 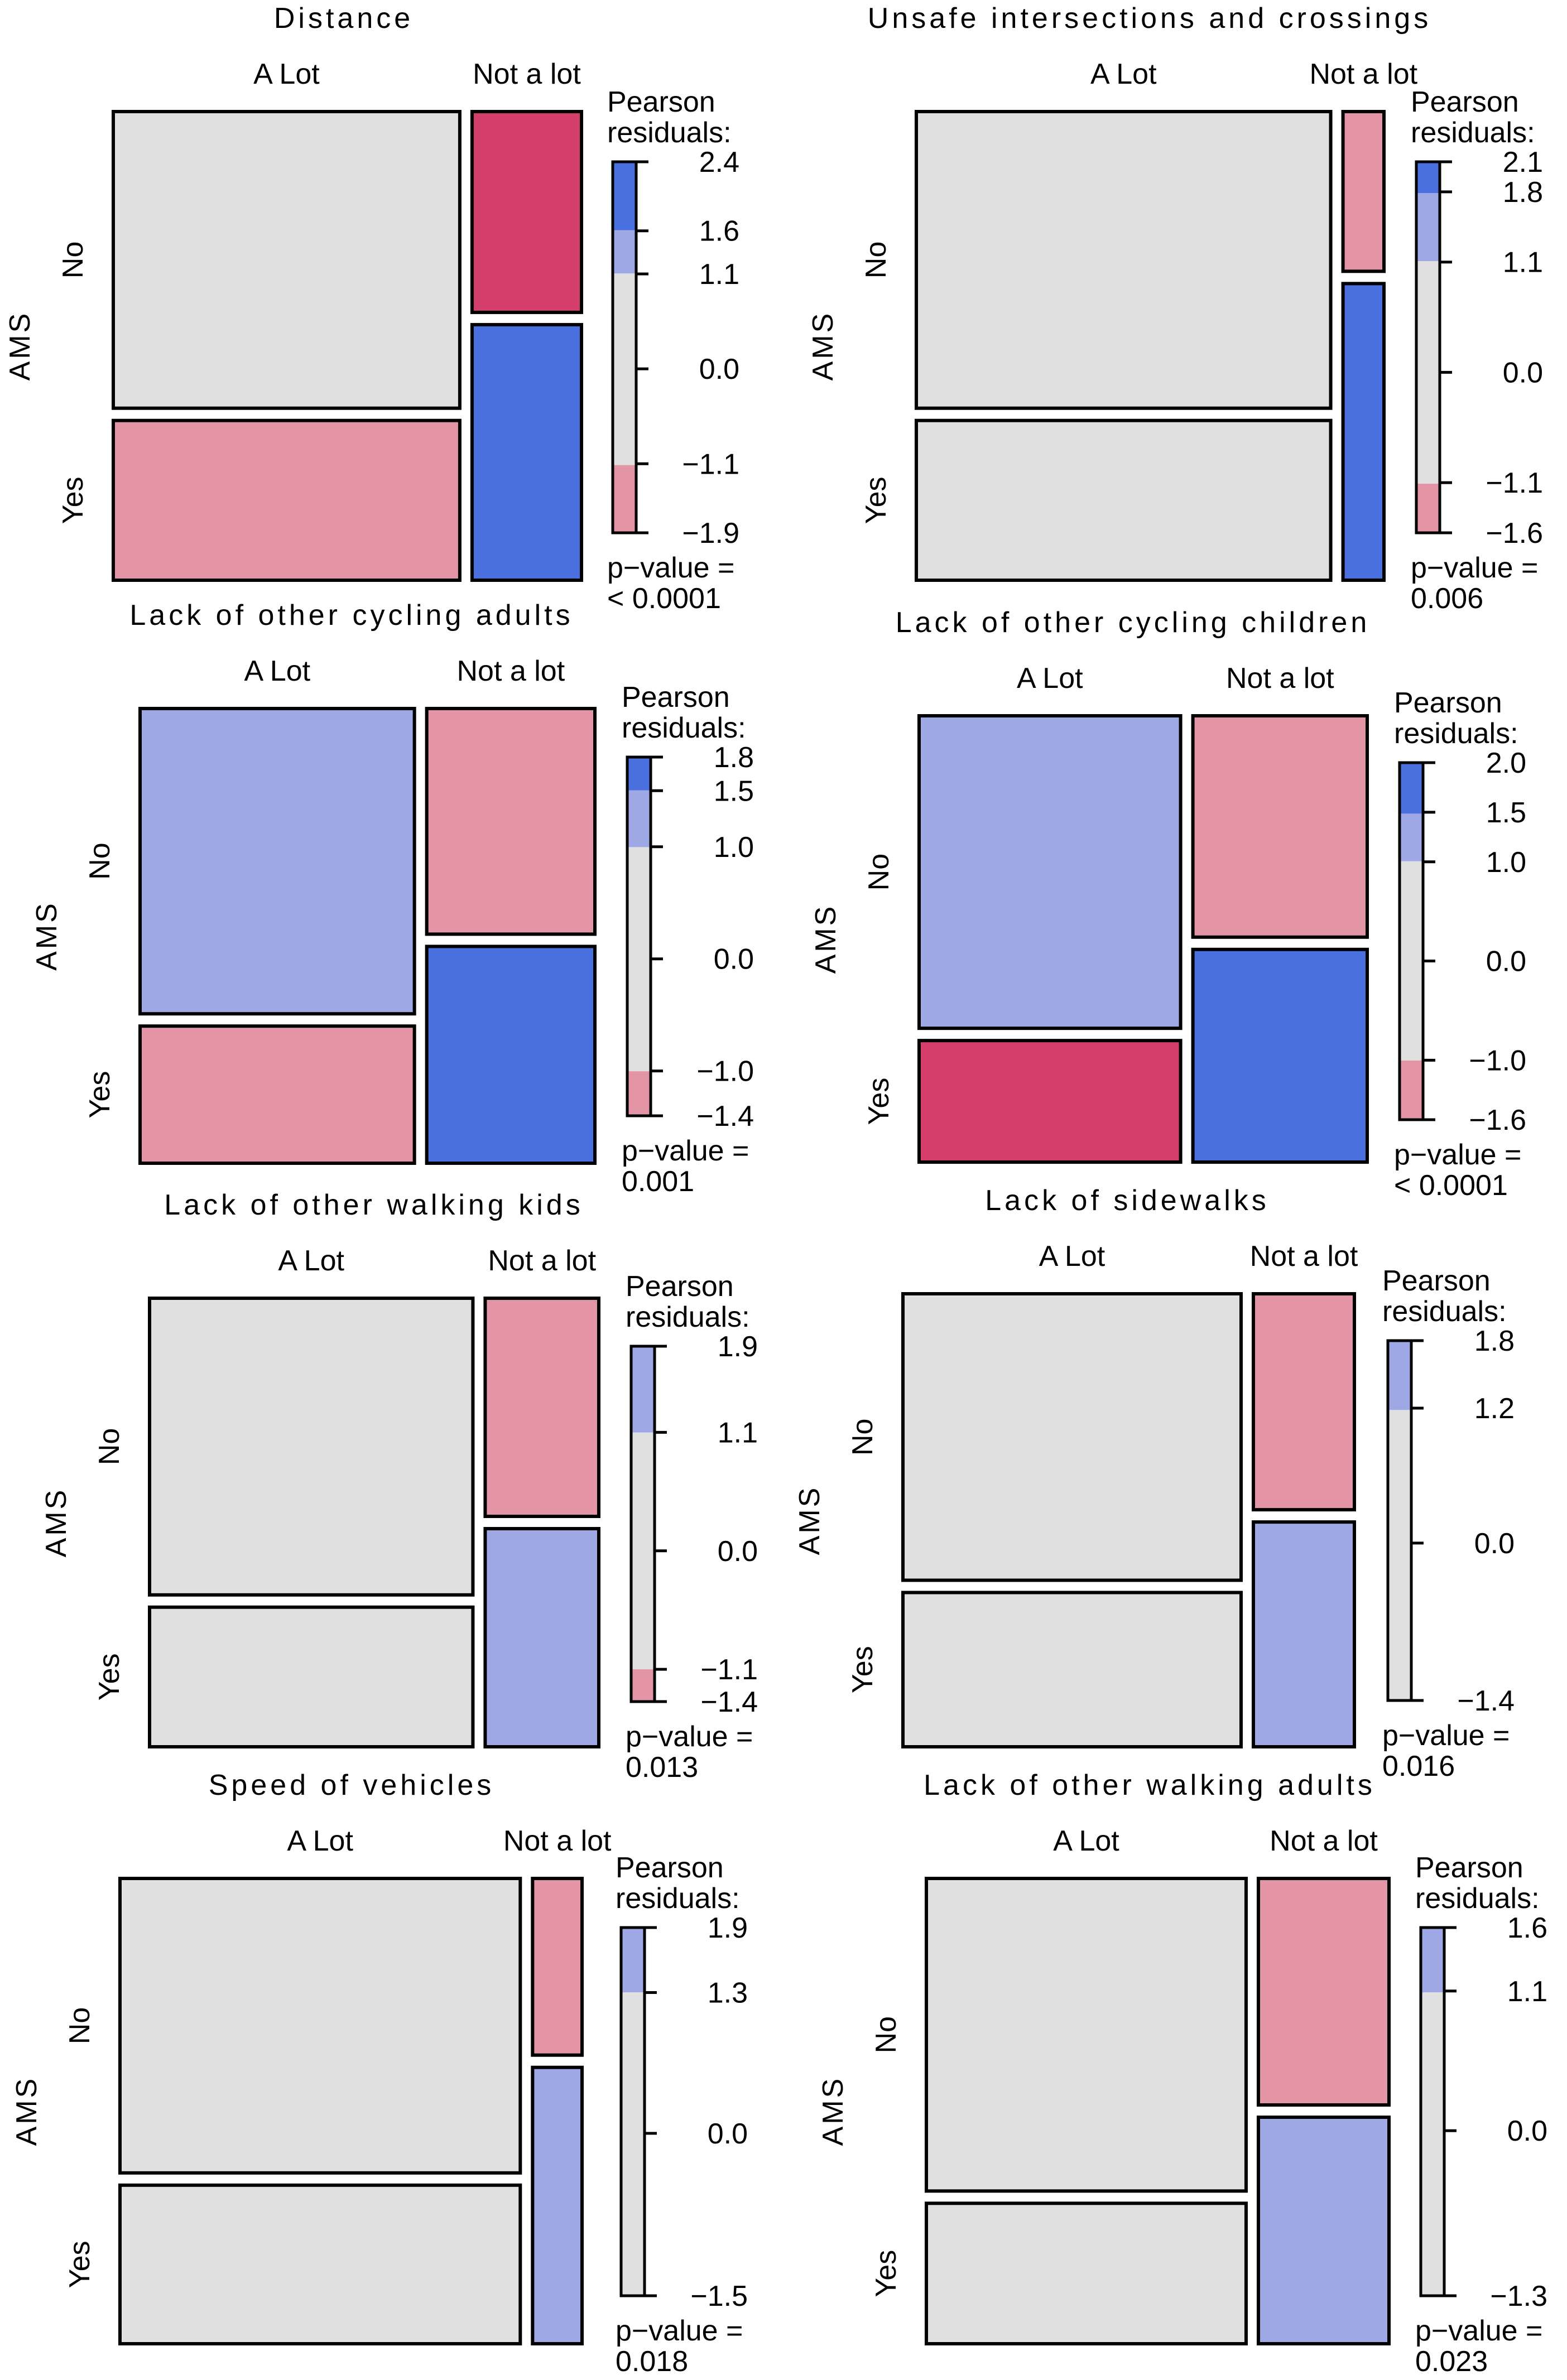 I want to click on legend-tick-label: −1.1, so click(x=729, y=1670).